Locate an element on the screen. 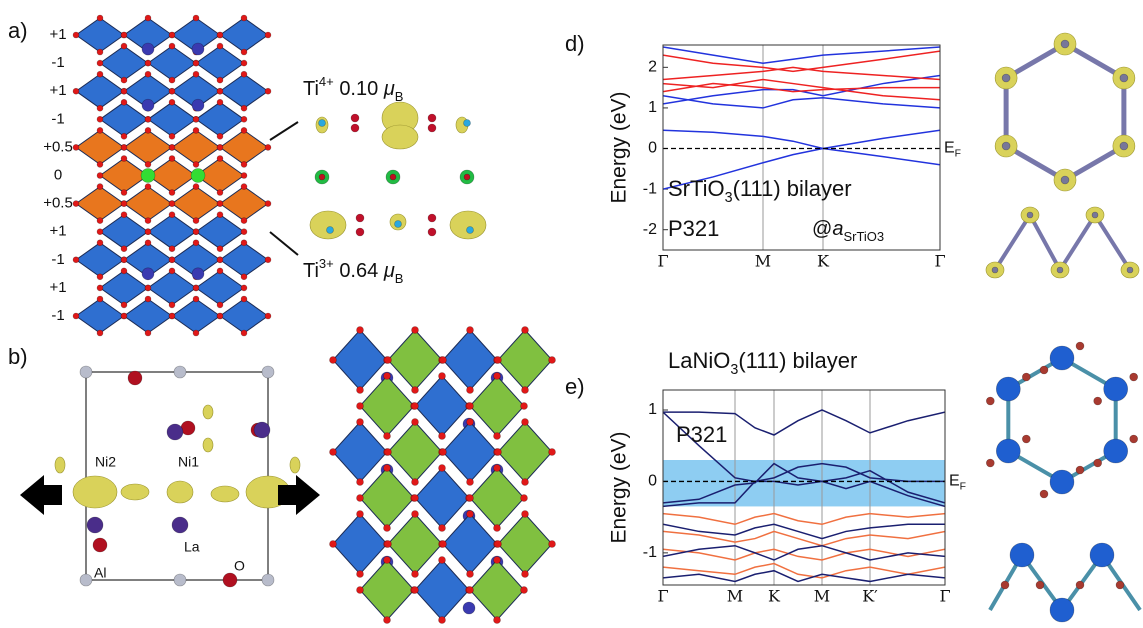 The image size is (1143, 628). y-axis-label: Energy (eV) is located at coordinates (619, 487).